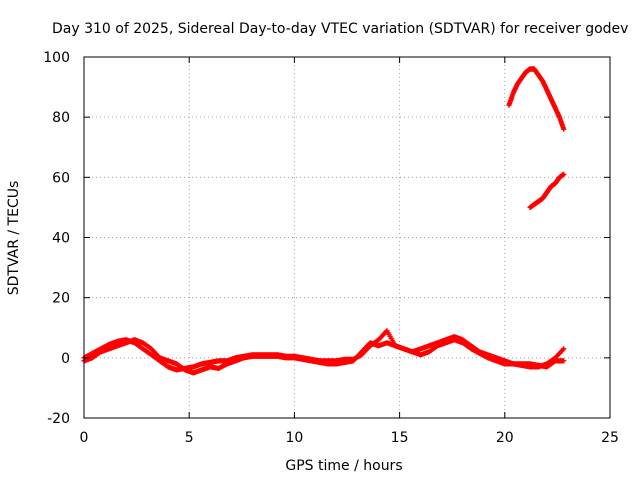 Image resolution: width=640 pixels, height=480 pixels. Describe the element at coordinates (61, 178) in the screenshot. I see `y-tick-label: 60` at that location.